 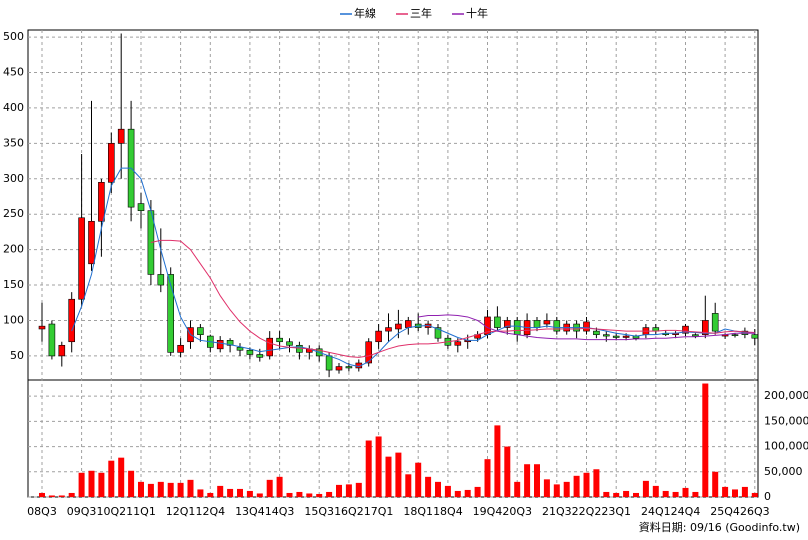 What do you see at coordinates (111, 511) in the screenshot?
I see `x-tick-label: 10Q2` at bounding box center [111, 511].